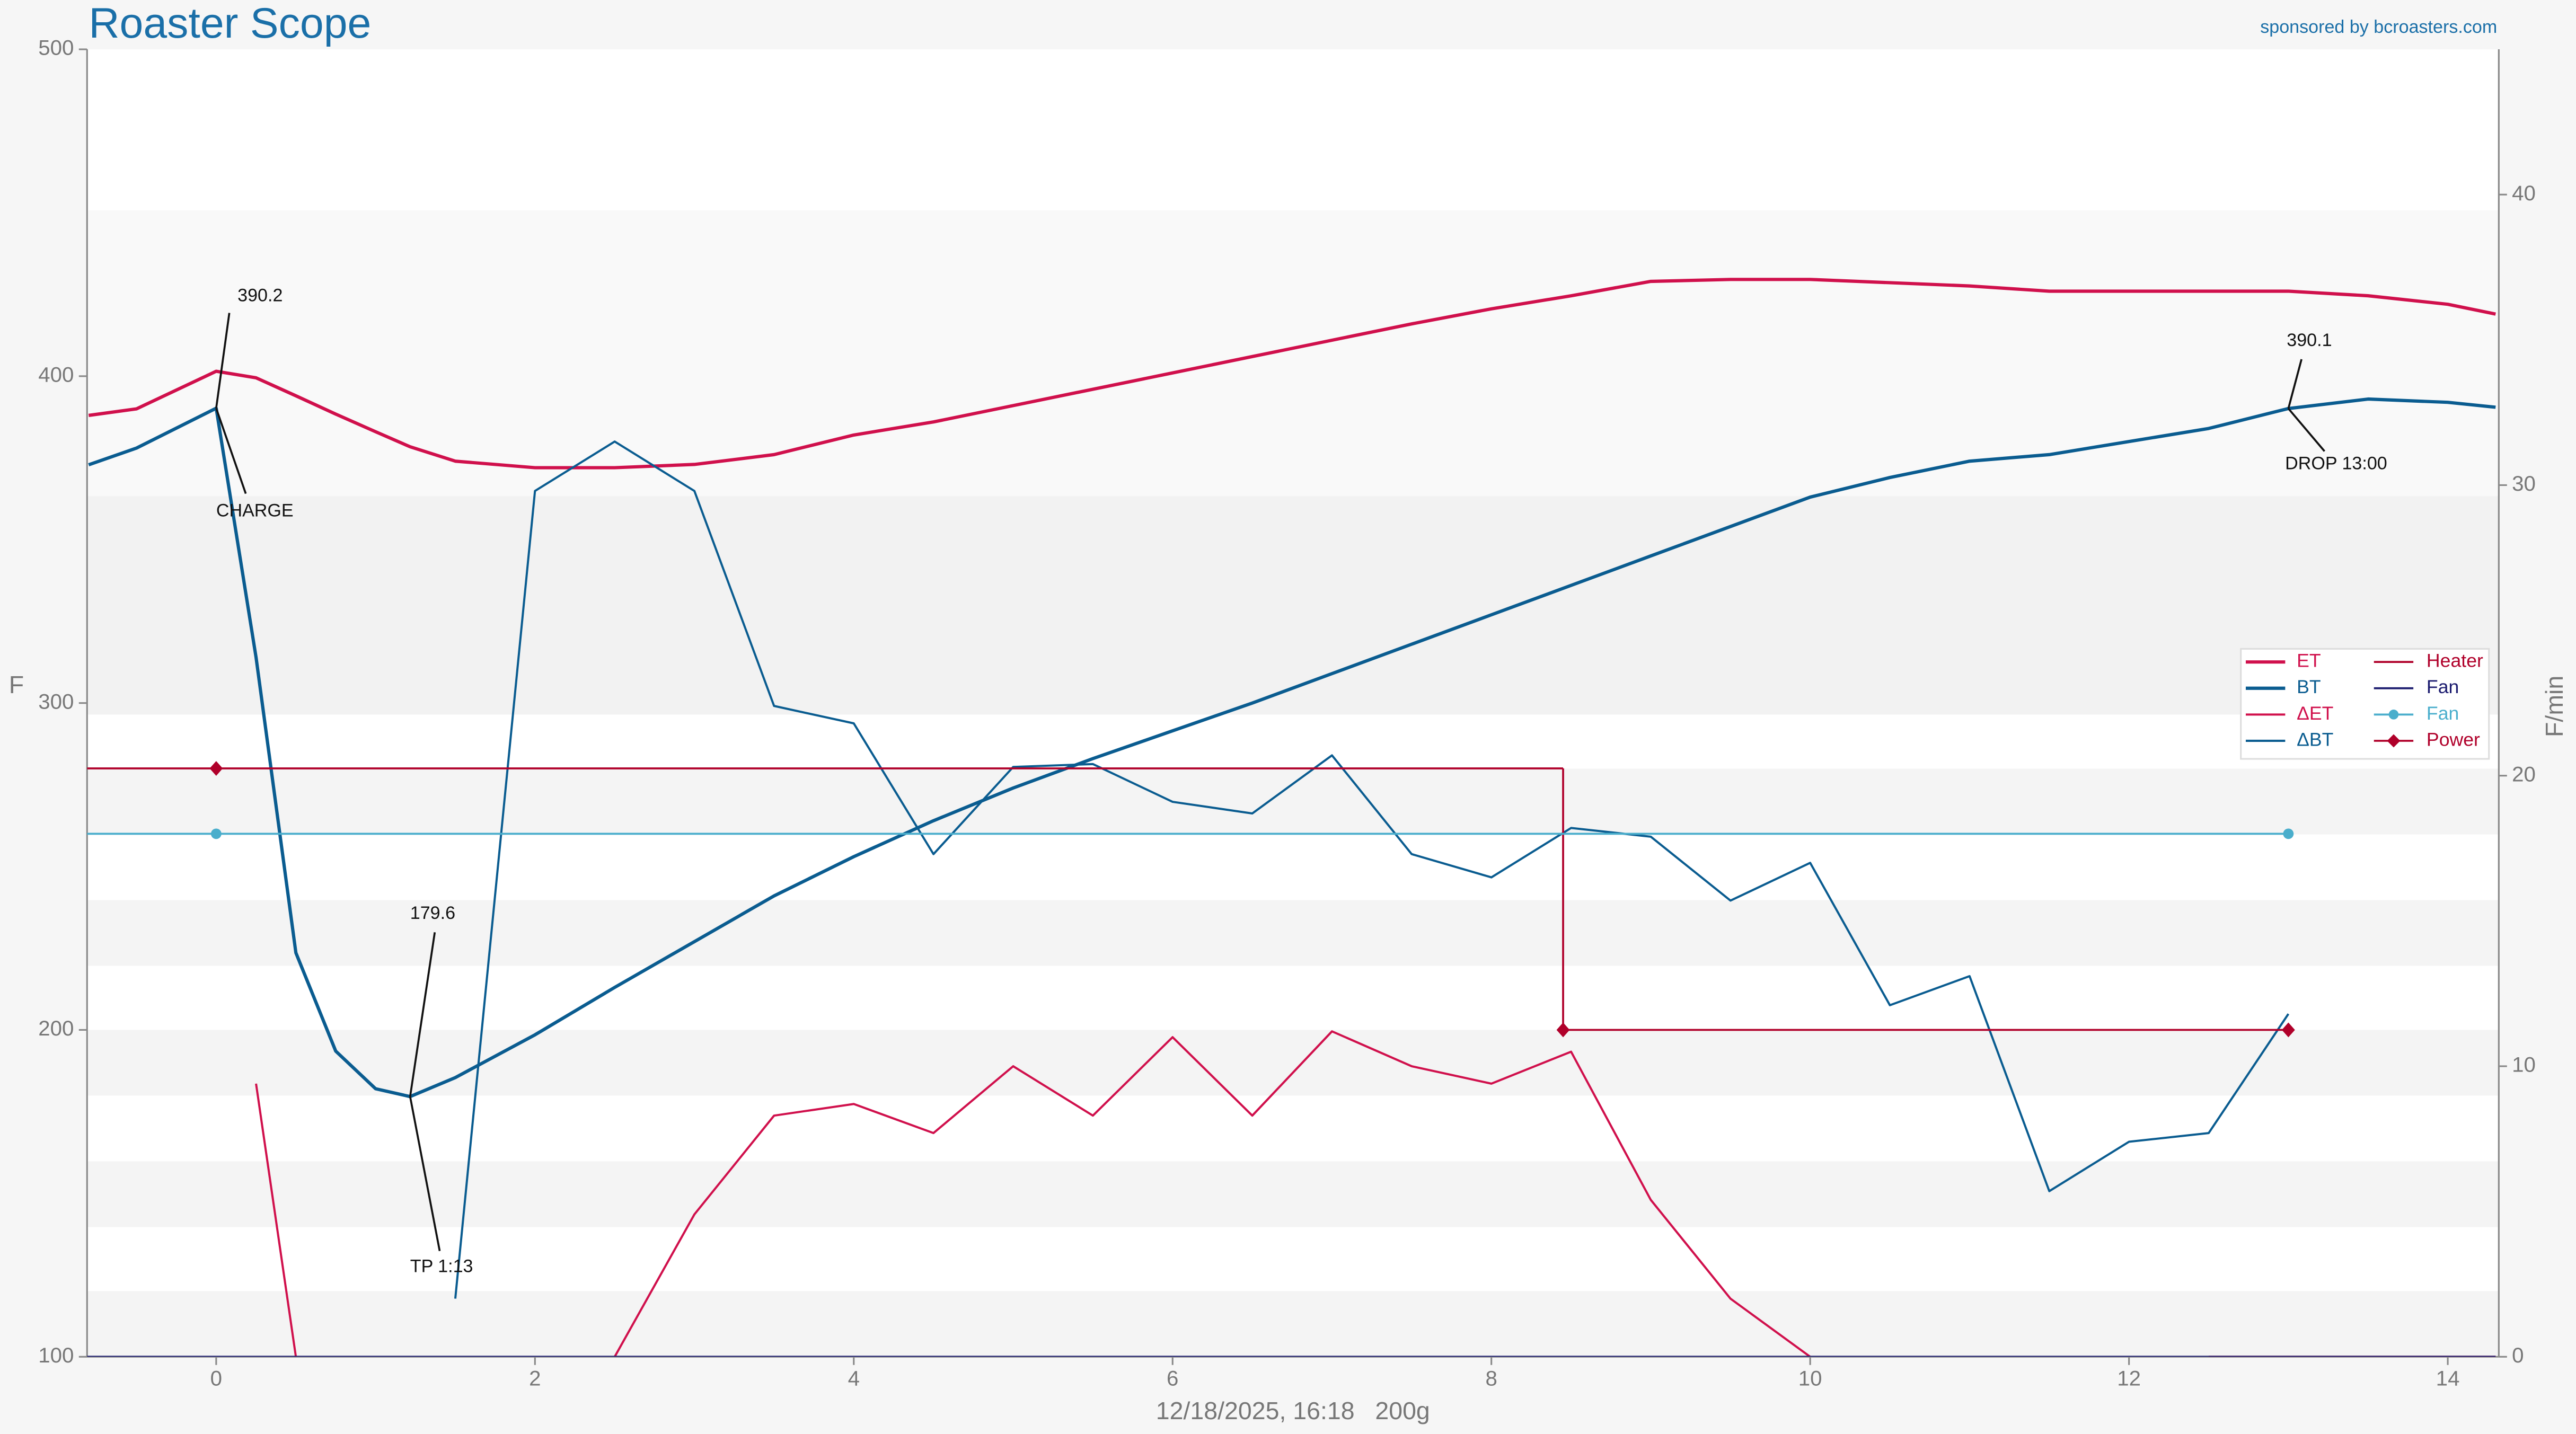  What do you see at coordinates (1491, 1378) in the screenshot?
I see `x-tick-label: 8` at bounding box center [1491, 1378].